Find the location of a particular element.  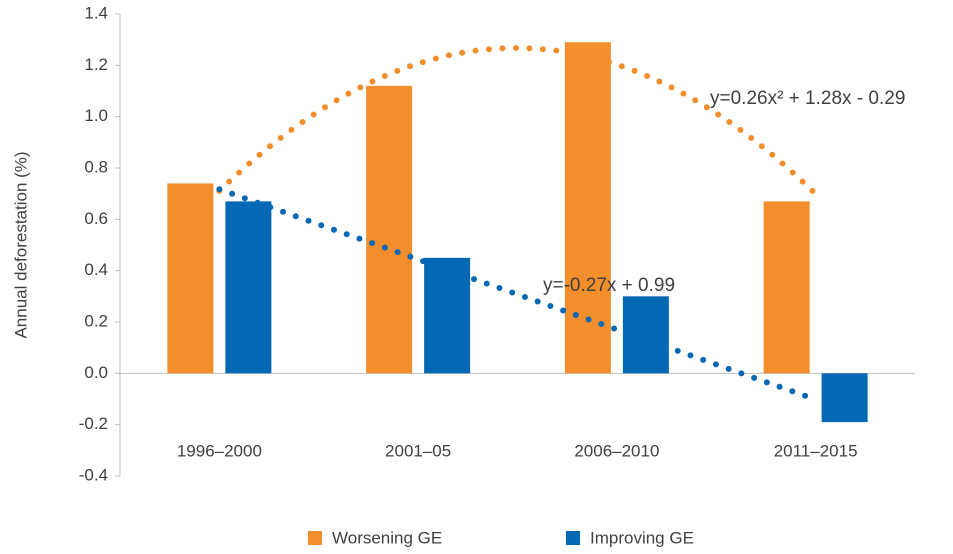

x-tick-label: 2001–05 is located at coordinates (418, 450).